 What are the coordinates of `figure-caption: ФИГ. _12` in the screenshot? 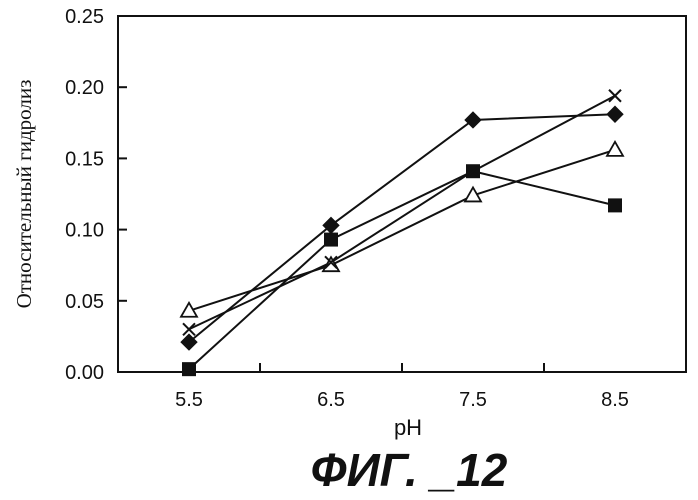 It's located at (409, 470).